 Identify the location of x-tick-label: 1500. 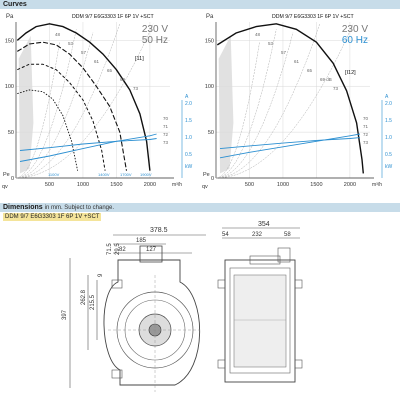
(316, 185).